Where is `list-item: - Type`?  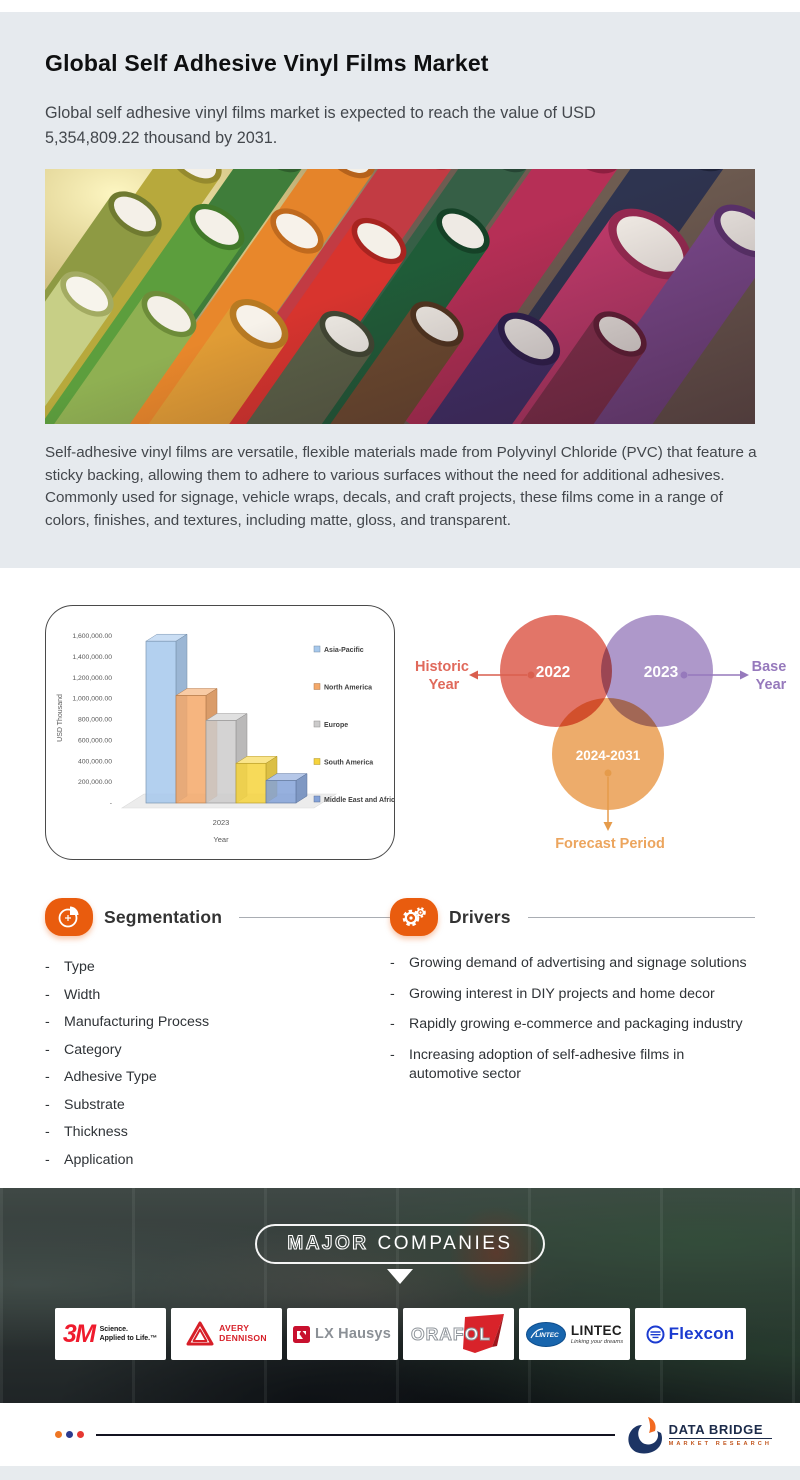 list-item: - Type is located at coordinates (70, 967).